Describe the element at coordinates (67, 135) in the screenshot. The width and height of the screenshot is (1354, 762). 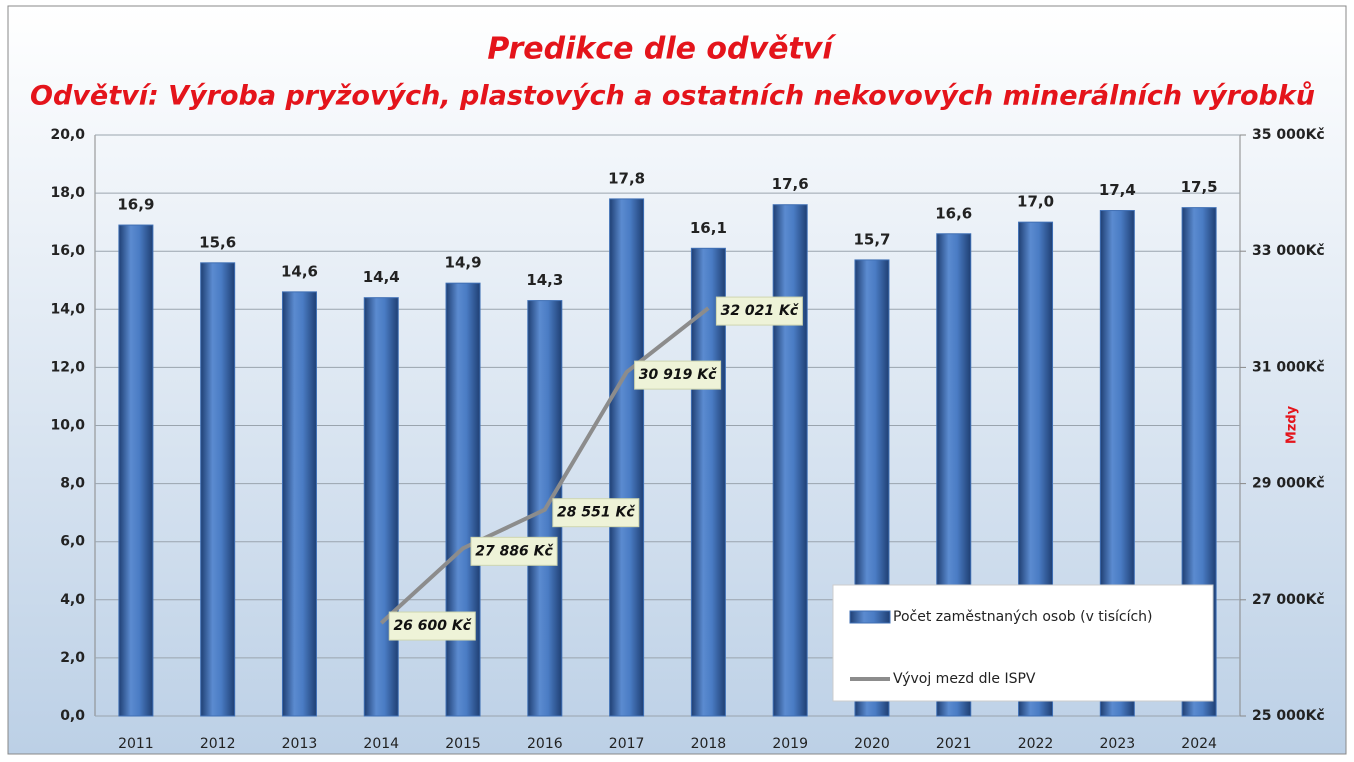
I see `y-tick-label: 20,0` at that location.